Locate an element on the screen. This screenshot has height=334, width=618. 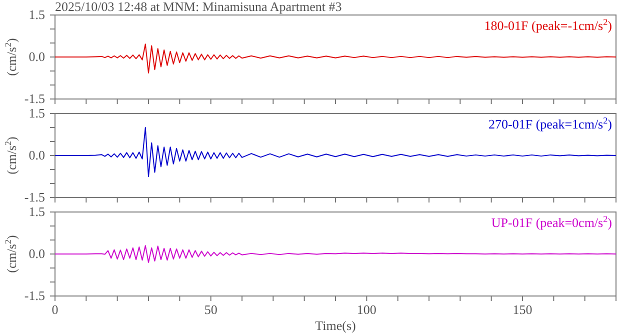
x-tick-label: 150 is located at coordinates (522, 310).